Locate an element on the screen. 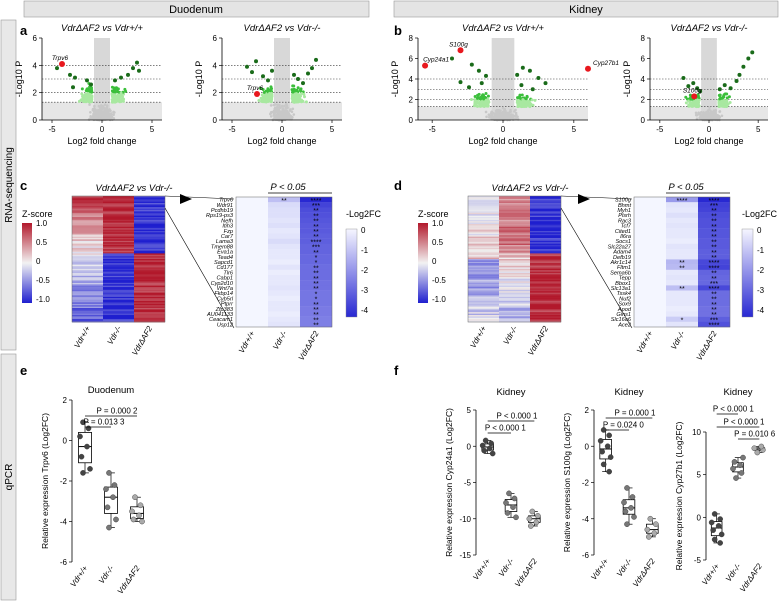 This screenshot has height=601, width=782. fc-legend-label: -Log2FC is located at coordinates (760, 214).